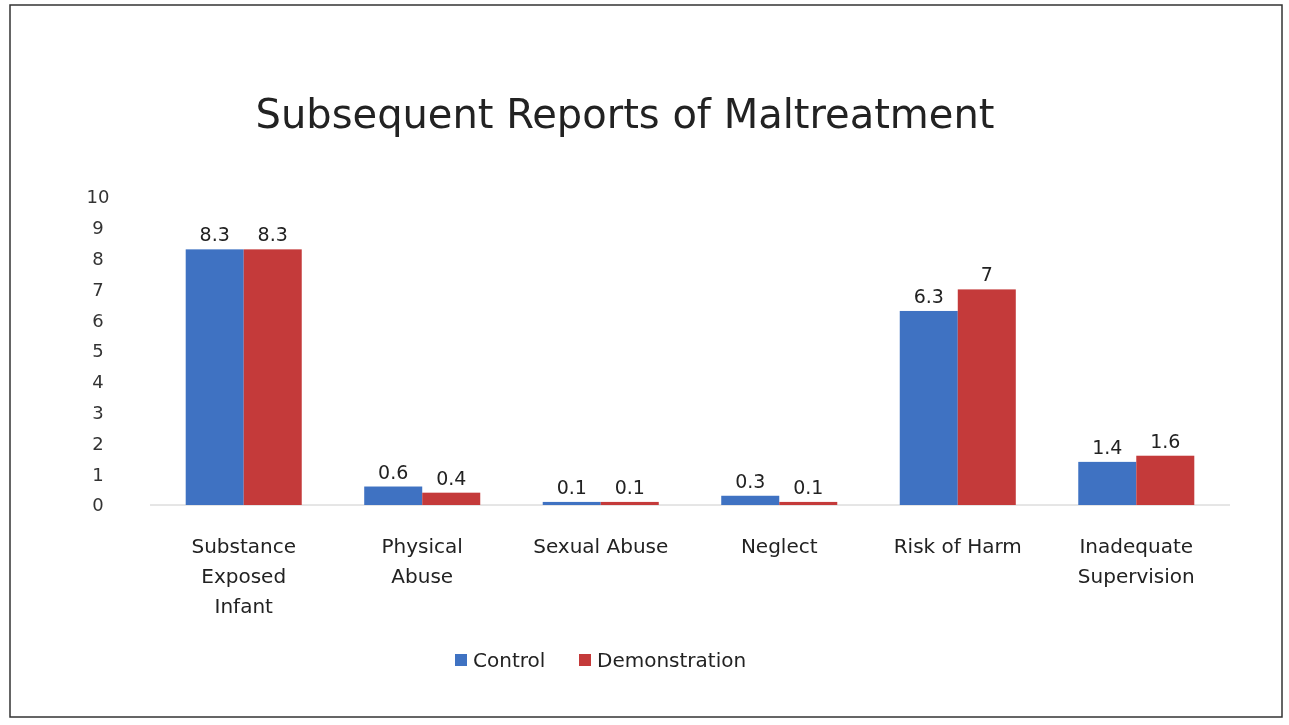 The height and width of the screenshot is (725, 1289). What do you see at coordinates (672, 660) in the screenshot?
I see `legend-label: Demonstration` at bounding box center [672, 660].